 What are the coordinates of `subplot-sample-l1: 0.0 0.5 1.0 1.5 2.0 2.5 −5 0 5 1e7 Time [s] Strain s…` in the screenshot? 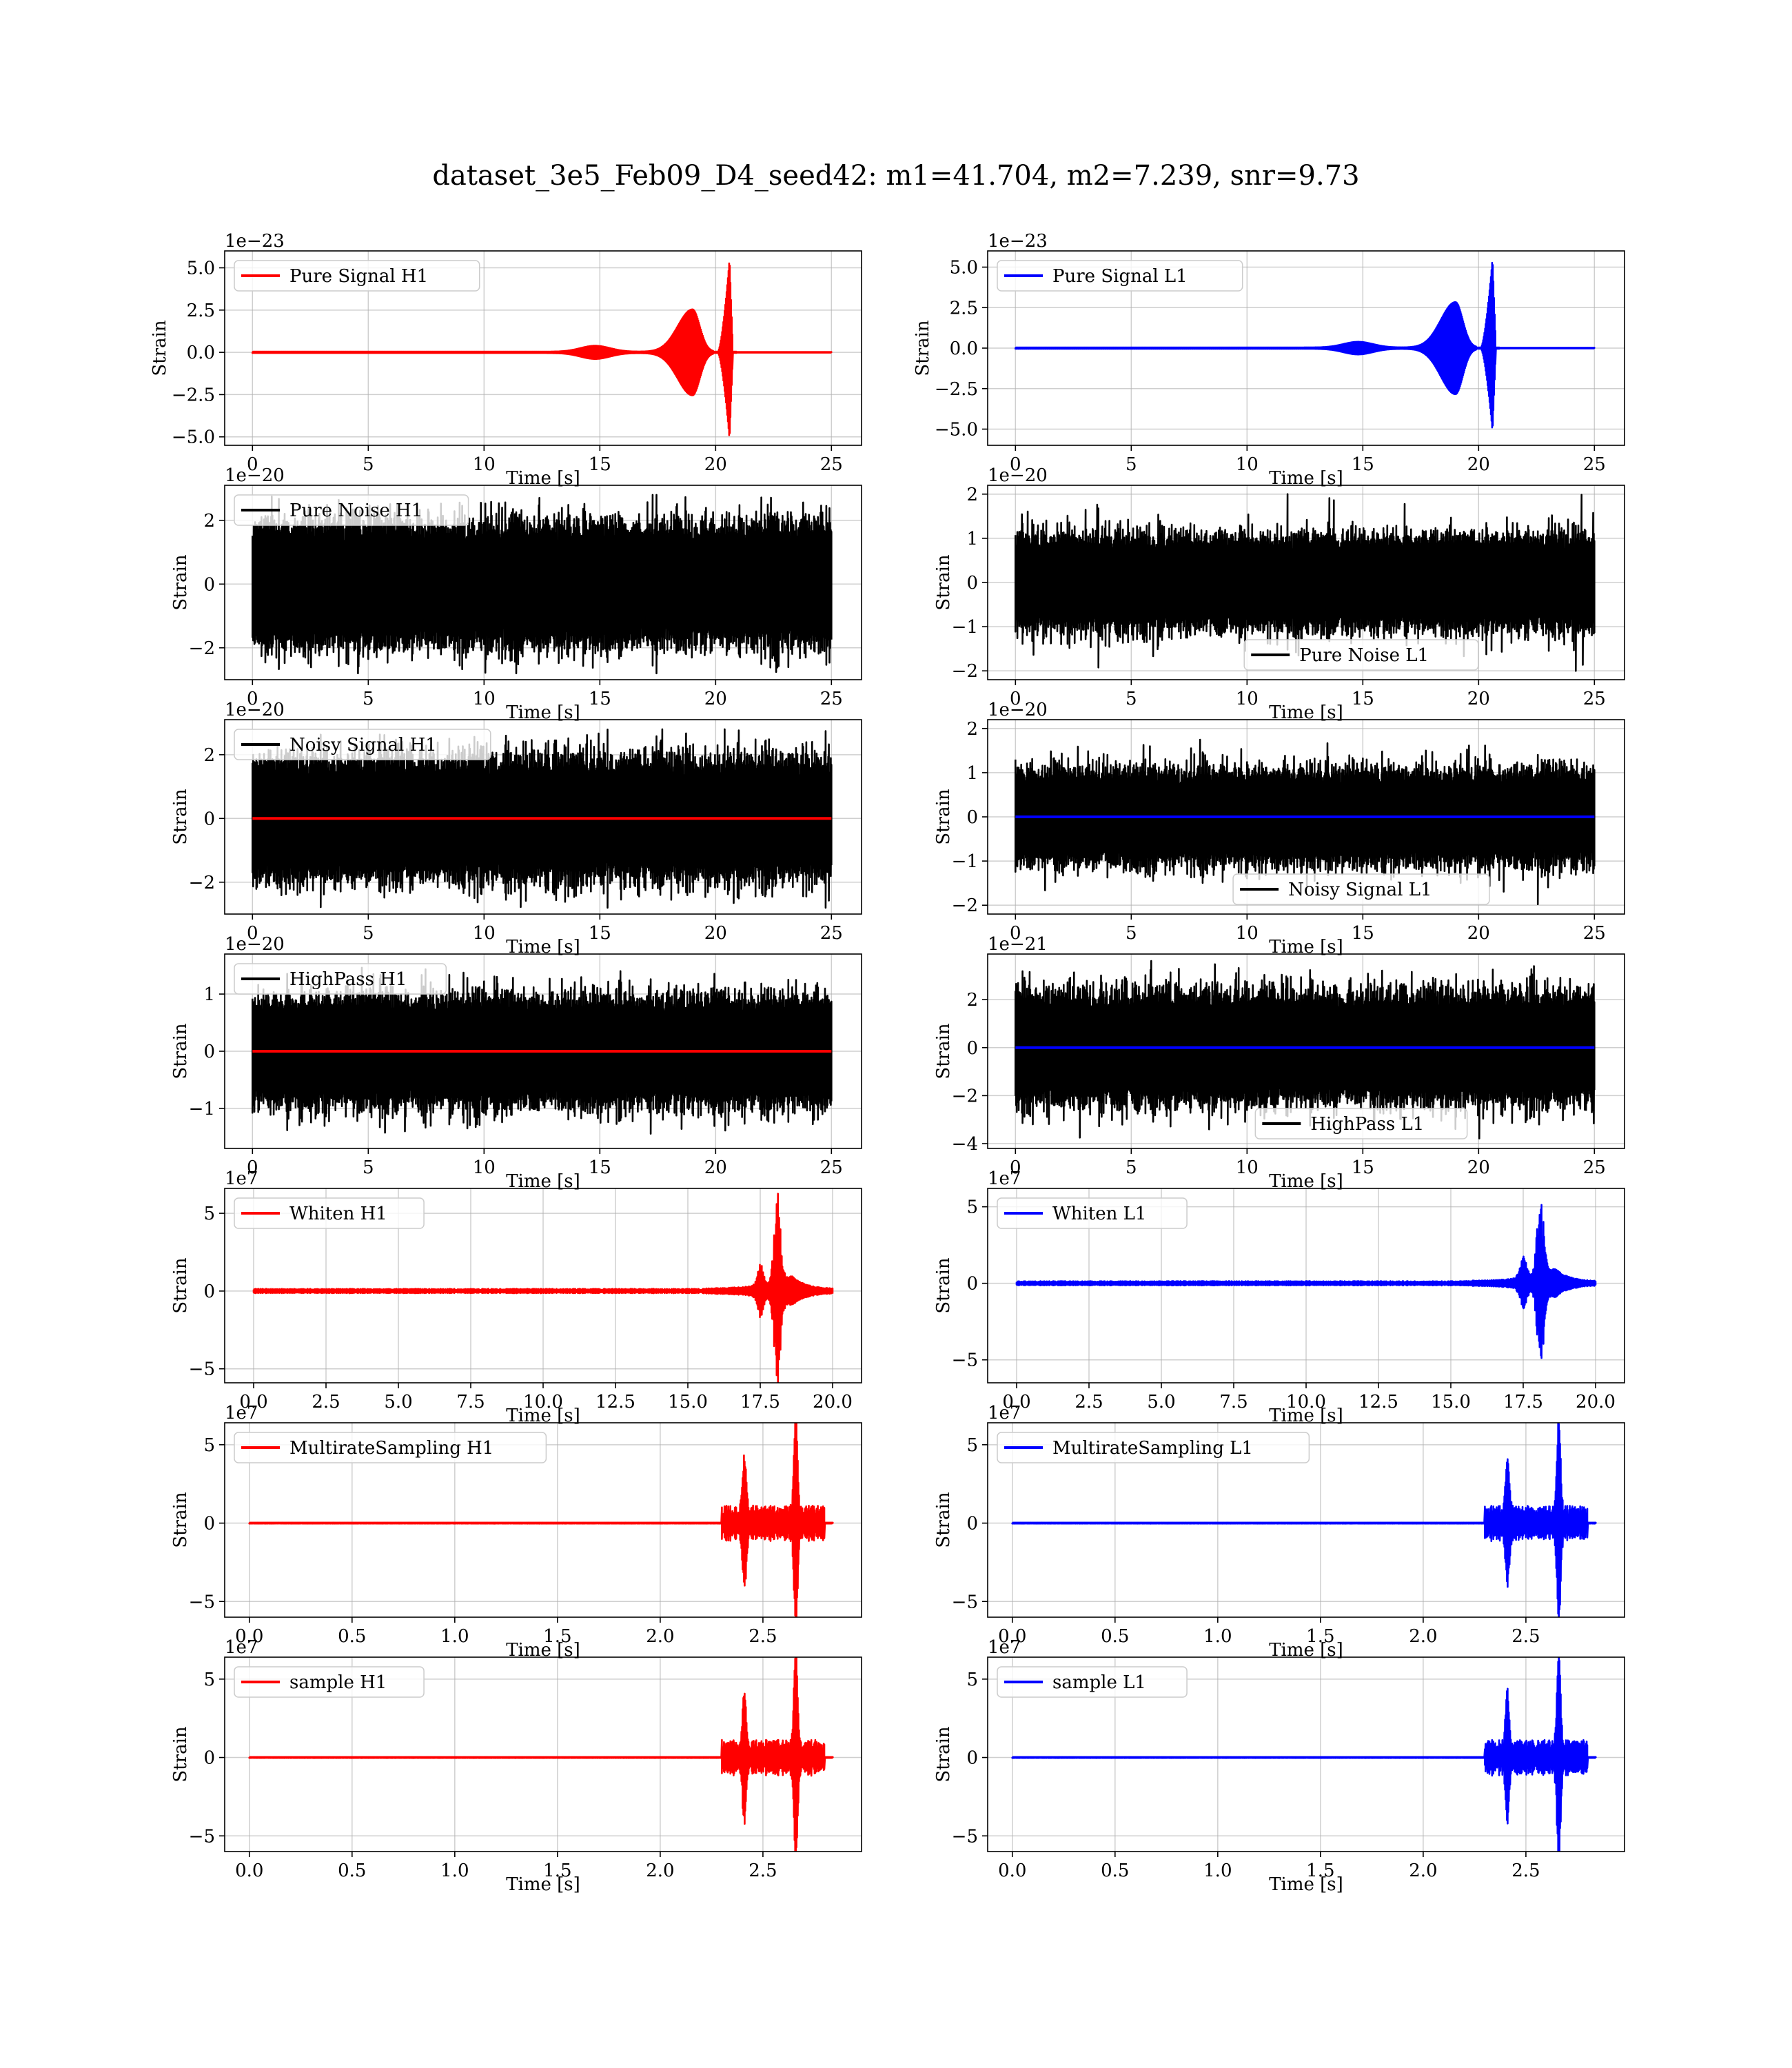 It's located at (1279, 1766).